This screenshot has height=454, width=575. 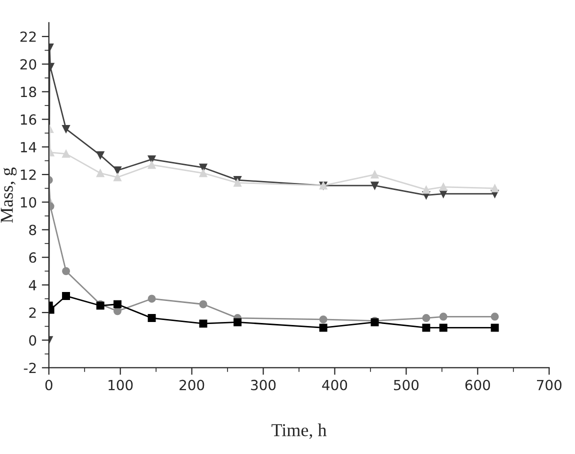 I want to click on x-axis-title: Time, h, so click(x=299, y=431).